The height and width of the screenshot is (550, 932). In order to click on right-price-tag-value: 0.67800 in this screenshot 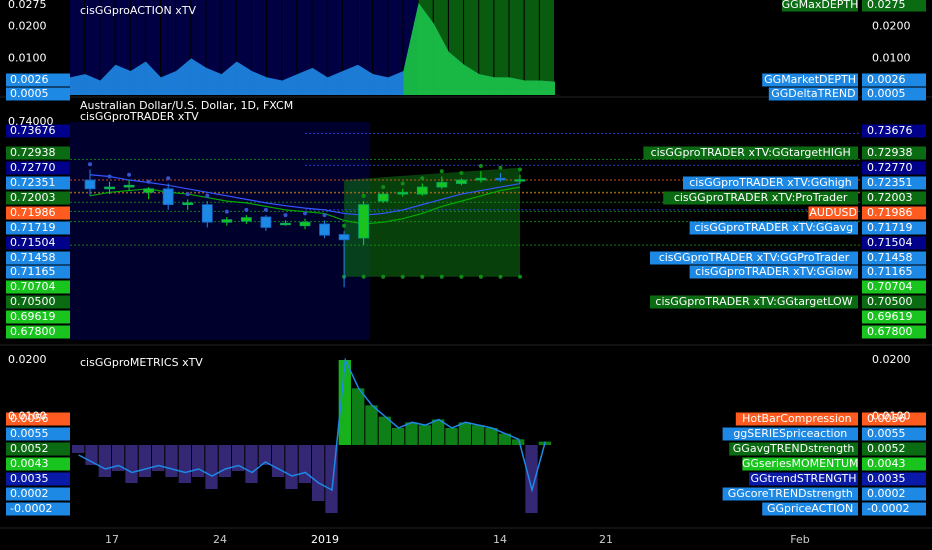, I will do `click(890, 331)`.